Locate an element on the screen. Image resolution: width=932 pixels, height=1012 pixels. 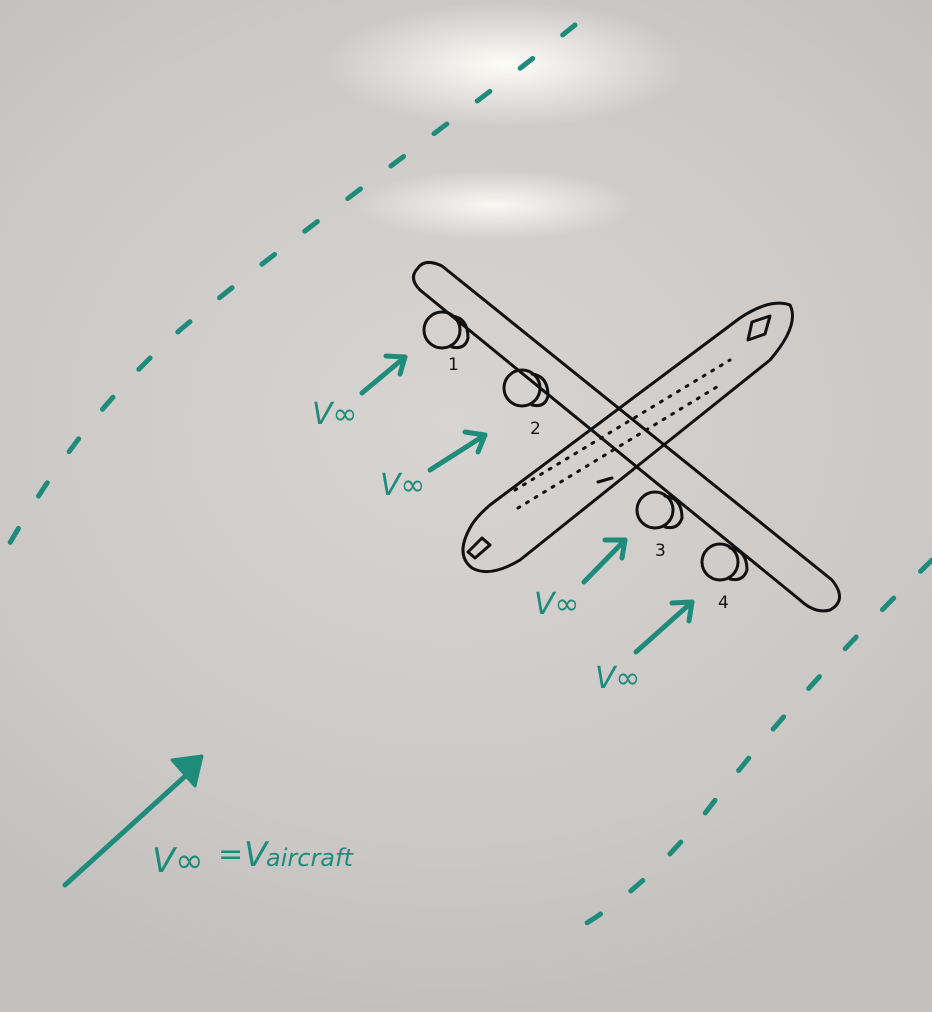
legend-symbol: V∞ is located at coordinates (178, 861).